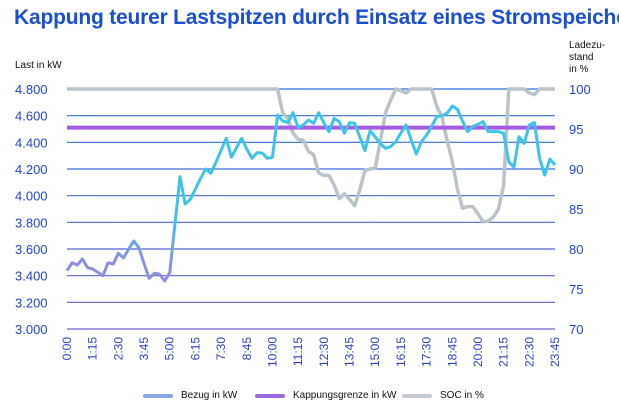 This screenshot has width=619, height=420. I want to click on y-tick-label-left: 3.200, so click(31, 302).